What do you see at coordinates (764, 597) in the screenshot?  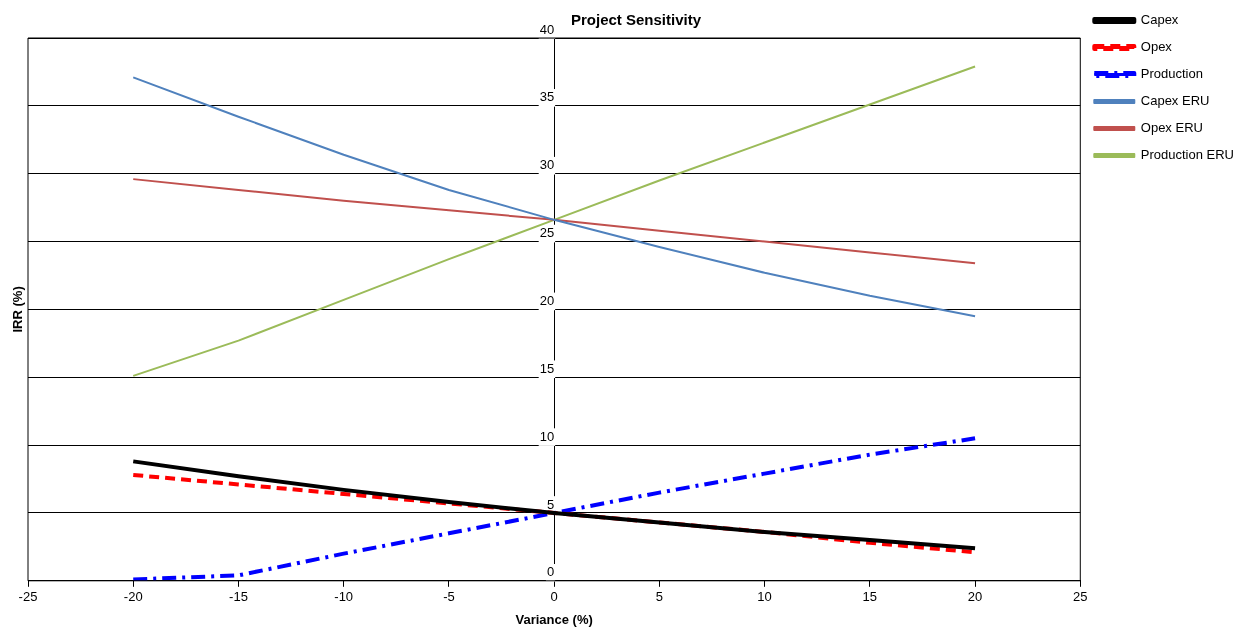 I see `x-tick-label: 10` at bounding box center [764, 597].